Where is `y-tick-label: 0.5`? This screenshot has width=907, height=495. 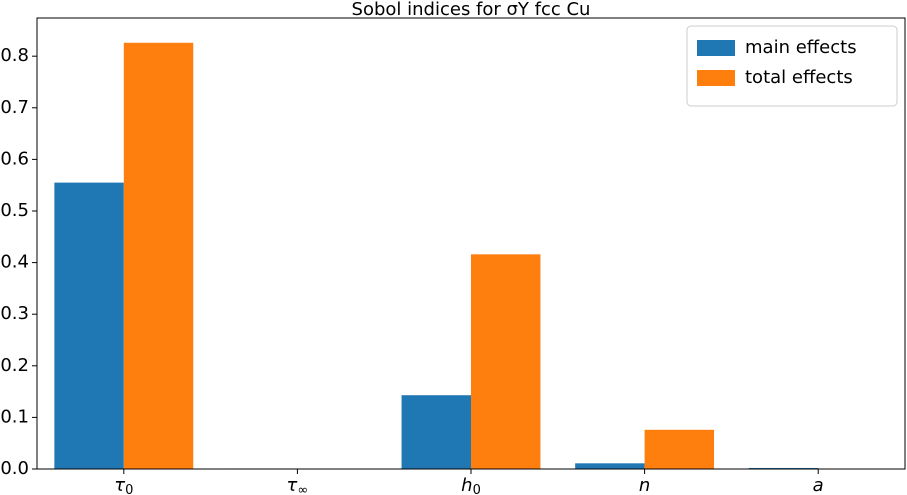 y-tick-label: 0.5 is located at coordinates (14, 210).